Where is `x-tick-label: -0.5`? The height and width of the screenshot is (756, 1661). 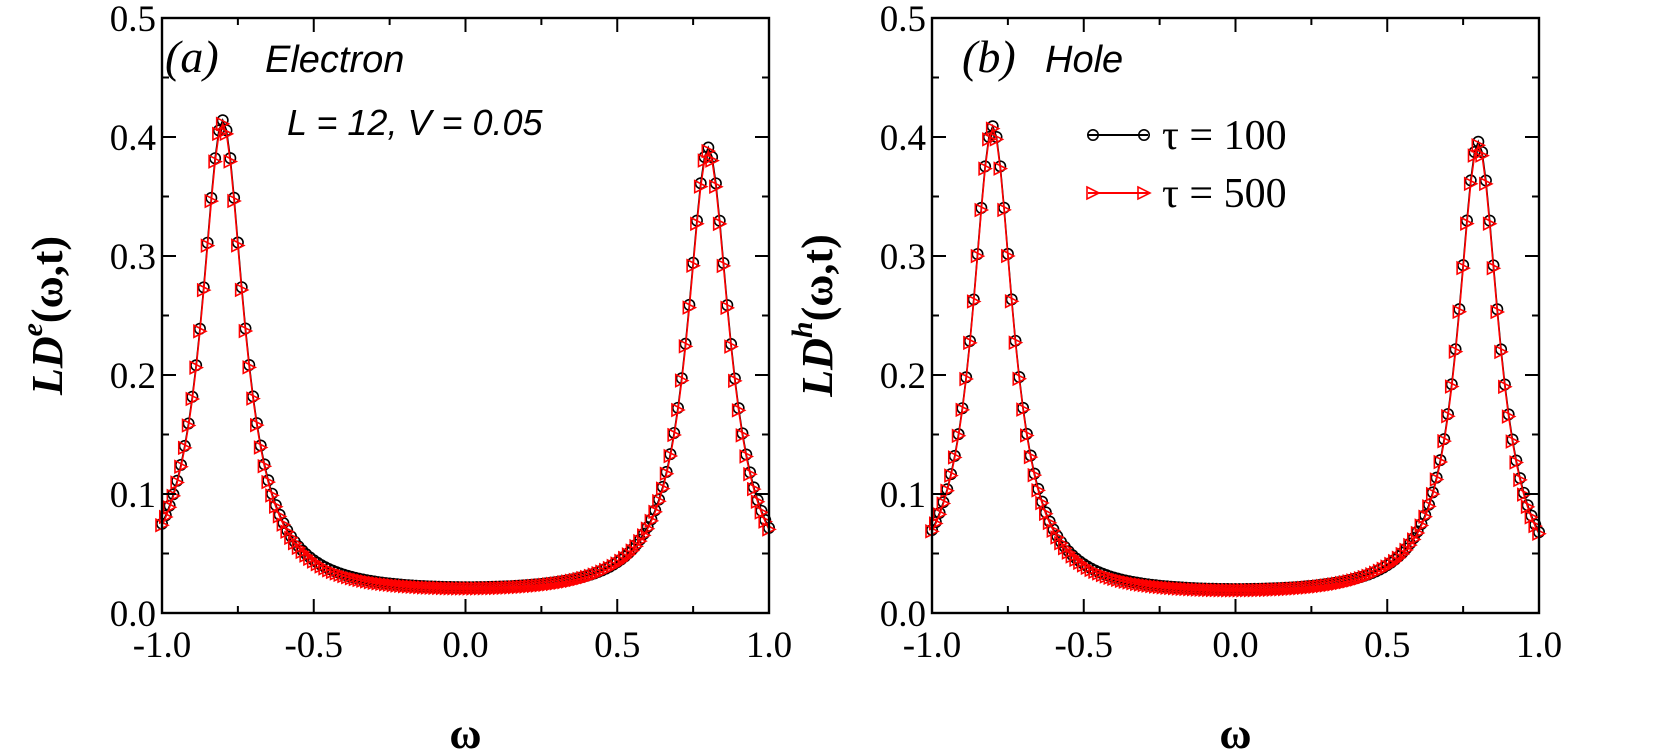 x-tick-label: -0.5 is located at coordinates (1083, 645).